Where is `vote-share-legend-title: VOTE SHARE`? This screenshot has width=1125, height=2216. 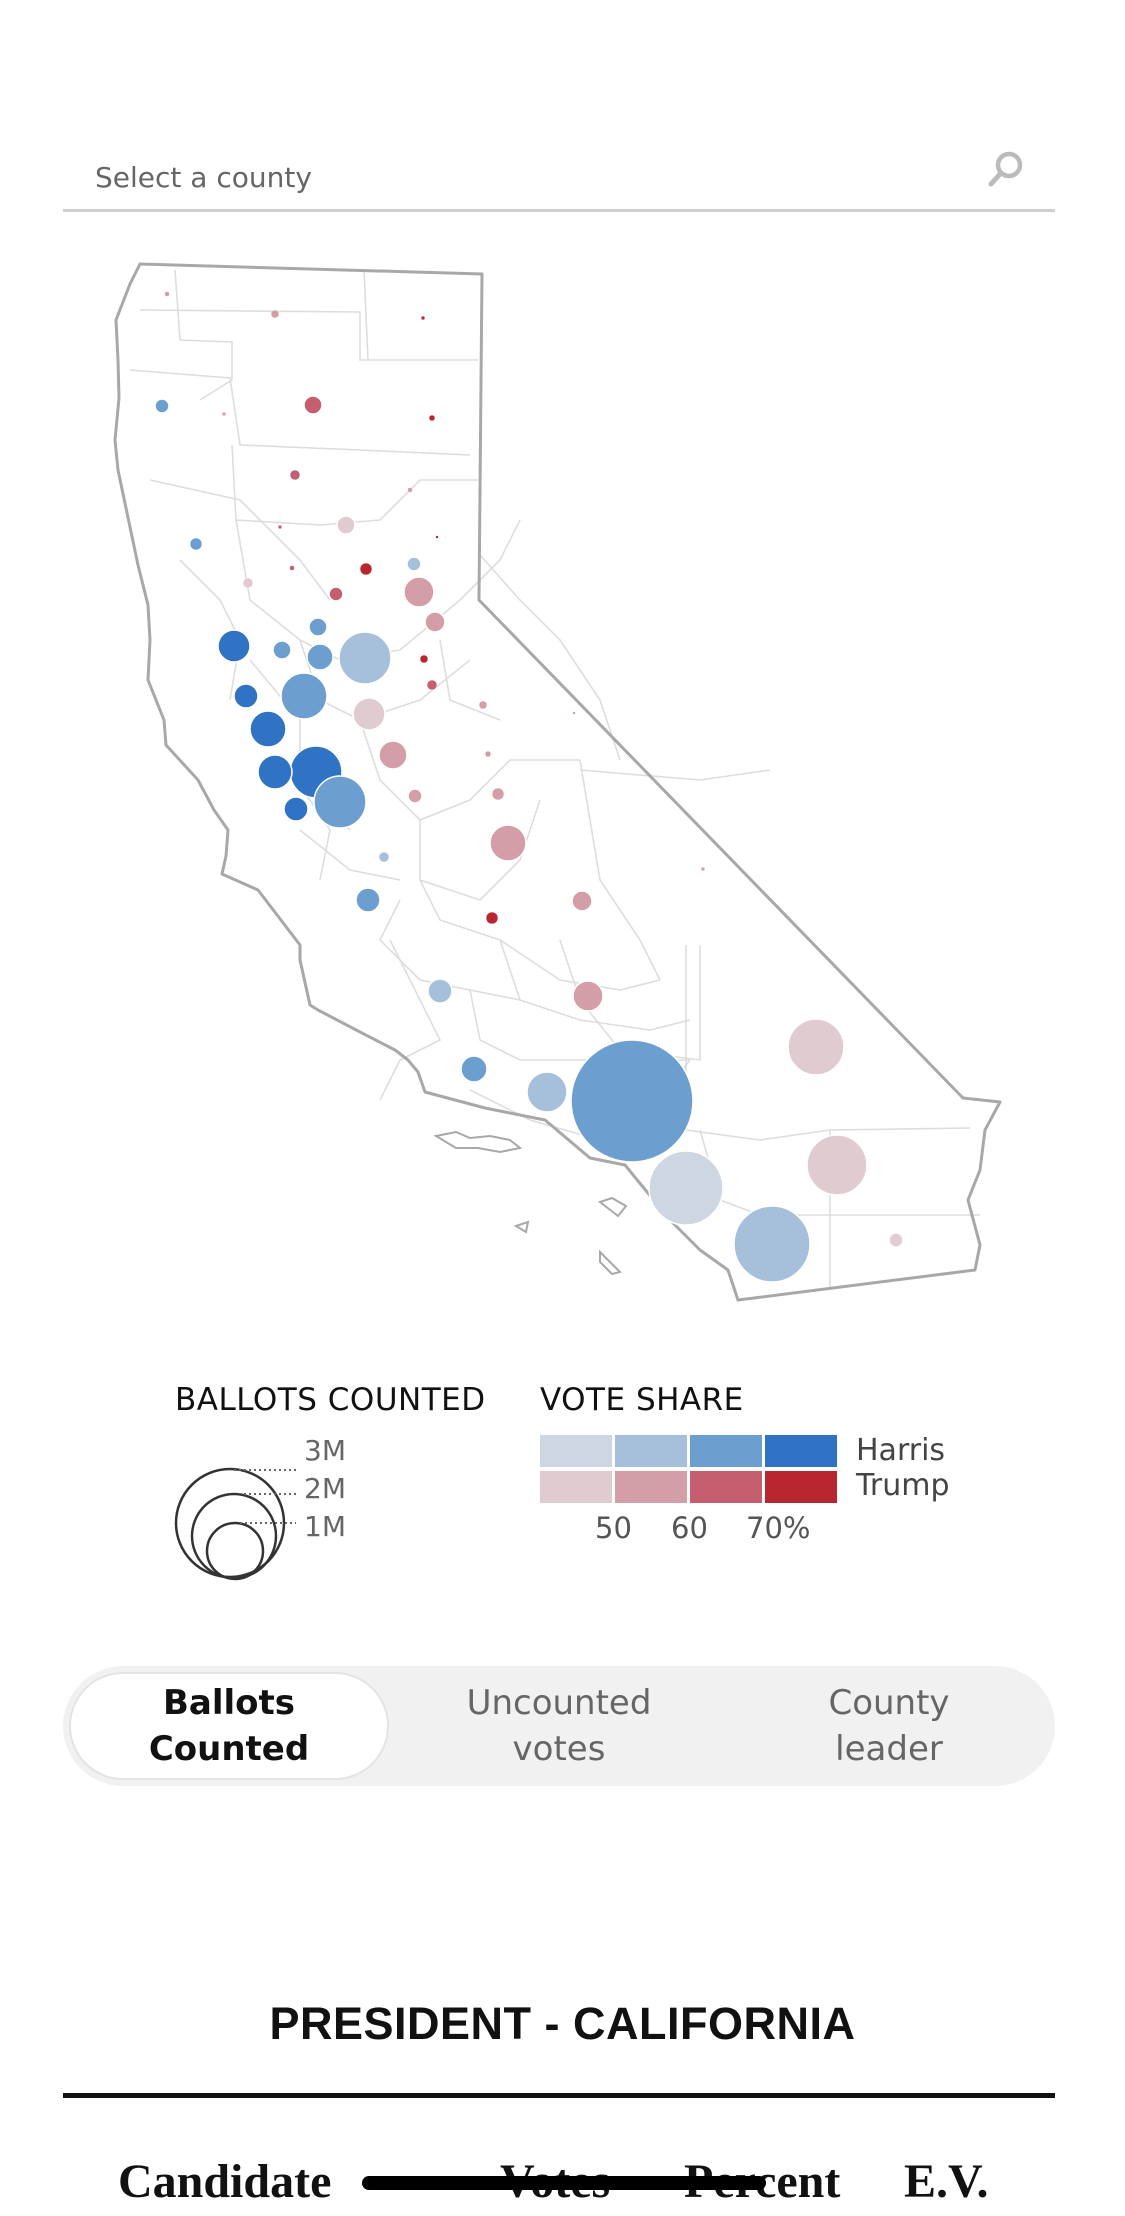
vote-share-legend-title: VOTE SHARE is located at coordinates (642, 1400).